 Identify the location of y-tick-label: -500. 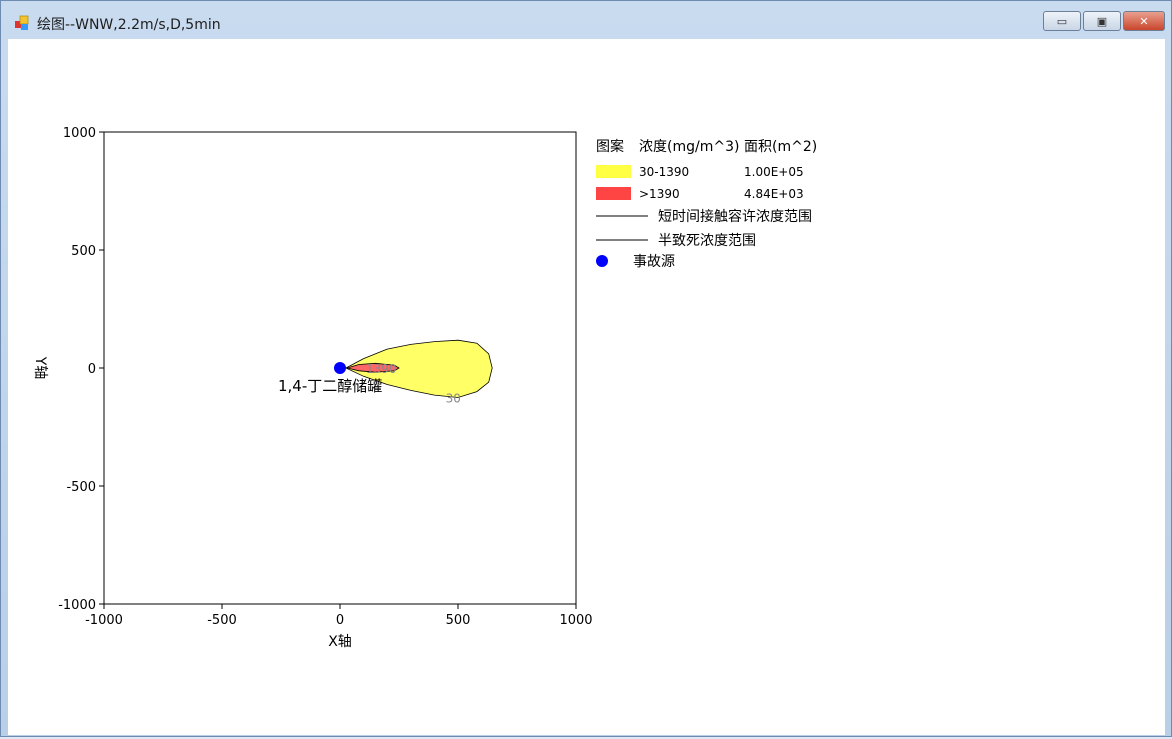
(81, 487).